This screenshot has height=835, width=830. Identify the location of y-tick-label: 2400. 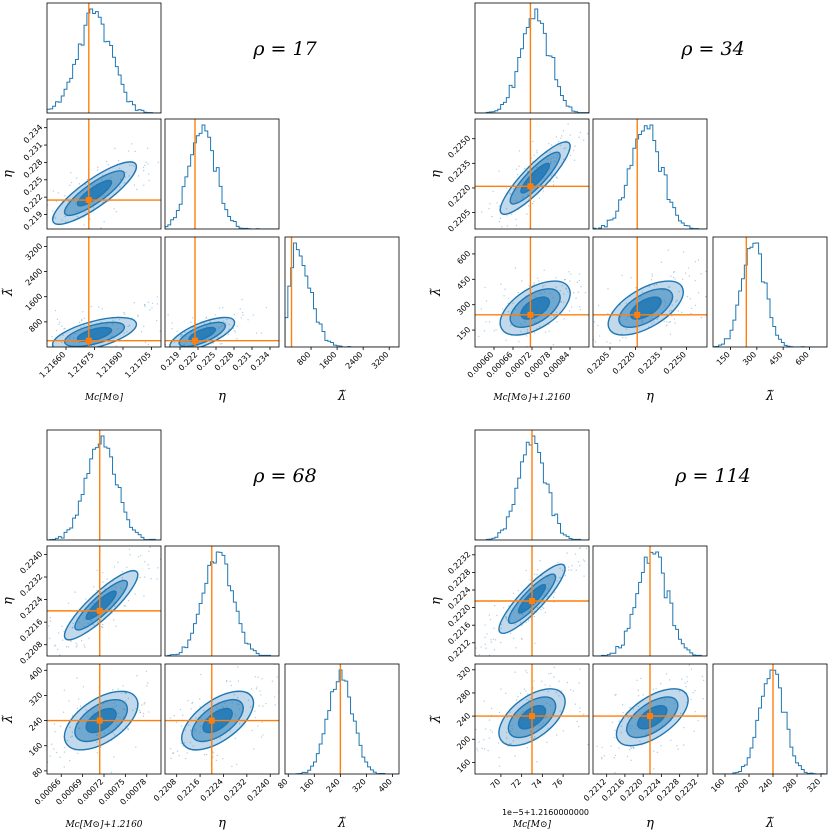
(34, 277).